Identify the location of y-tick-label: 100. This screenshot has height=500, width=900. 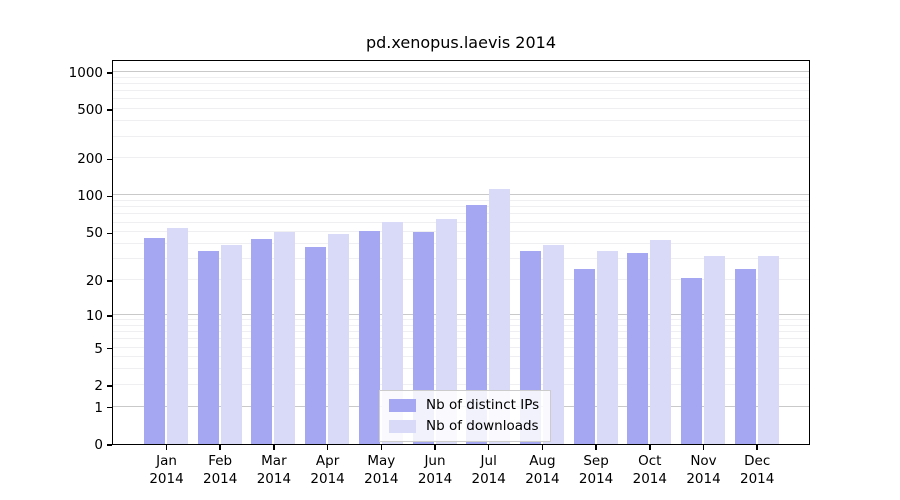
(90, 196).